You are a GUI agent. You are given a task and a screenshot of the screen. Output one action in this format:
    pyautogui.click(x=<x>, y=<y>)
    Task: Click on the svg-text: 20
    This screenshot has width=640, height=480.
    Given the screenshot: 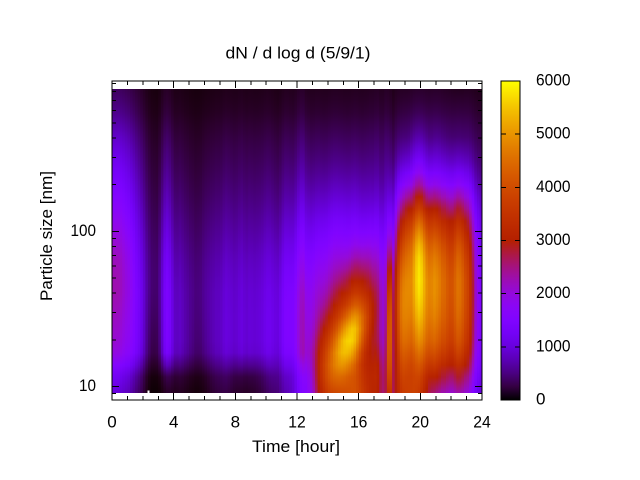 What is the action you would take?
    pyautogui.click(x=421, y=422)
    